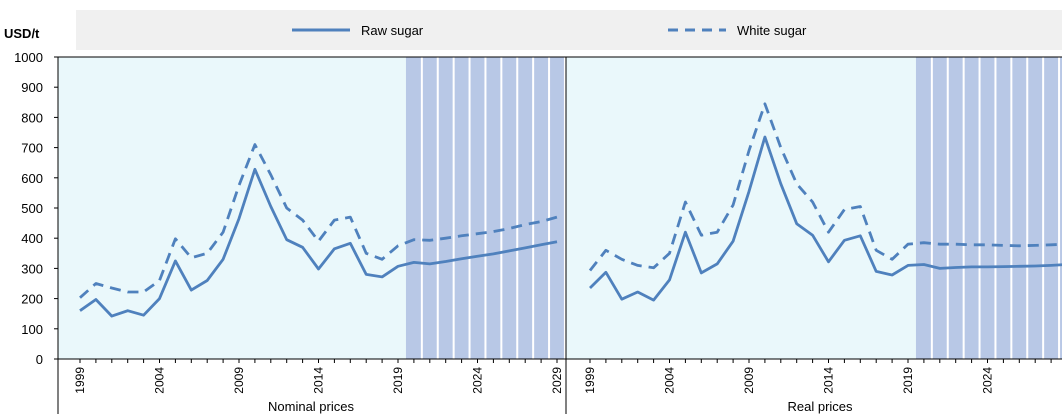 The height and width of the screenshot is (414, 1062). Describe the element at coordinates (772, 30) in the screenshot. I see `legend-white-sugar-label: White sugar` at that location.